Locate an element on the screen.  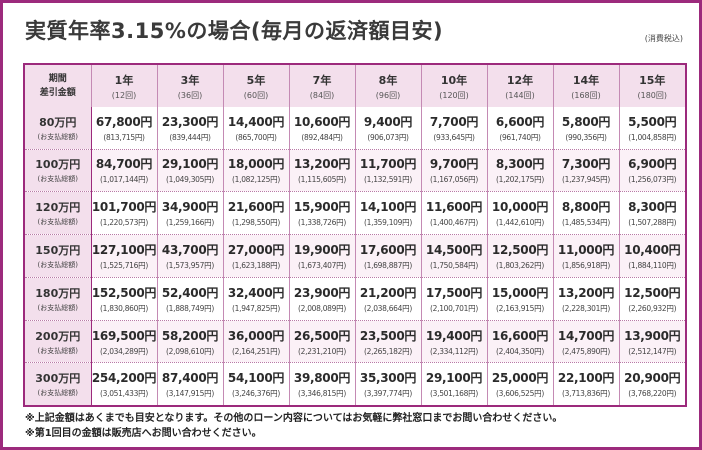
table-cell: 10,600円 (892,484円) is located at coordinates (322, 128).